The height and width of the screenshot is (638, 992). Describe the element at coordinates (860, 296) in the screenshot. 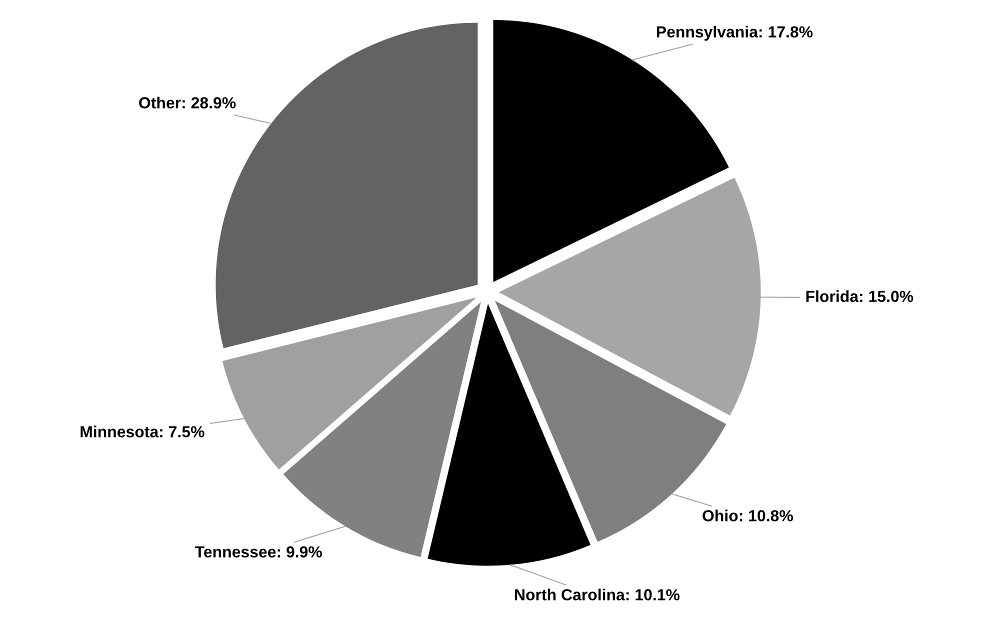

I see `slice-label: Florida: 15.0%` at that location.